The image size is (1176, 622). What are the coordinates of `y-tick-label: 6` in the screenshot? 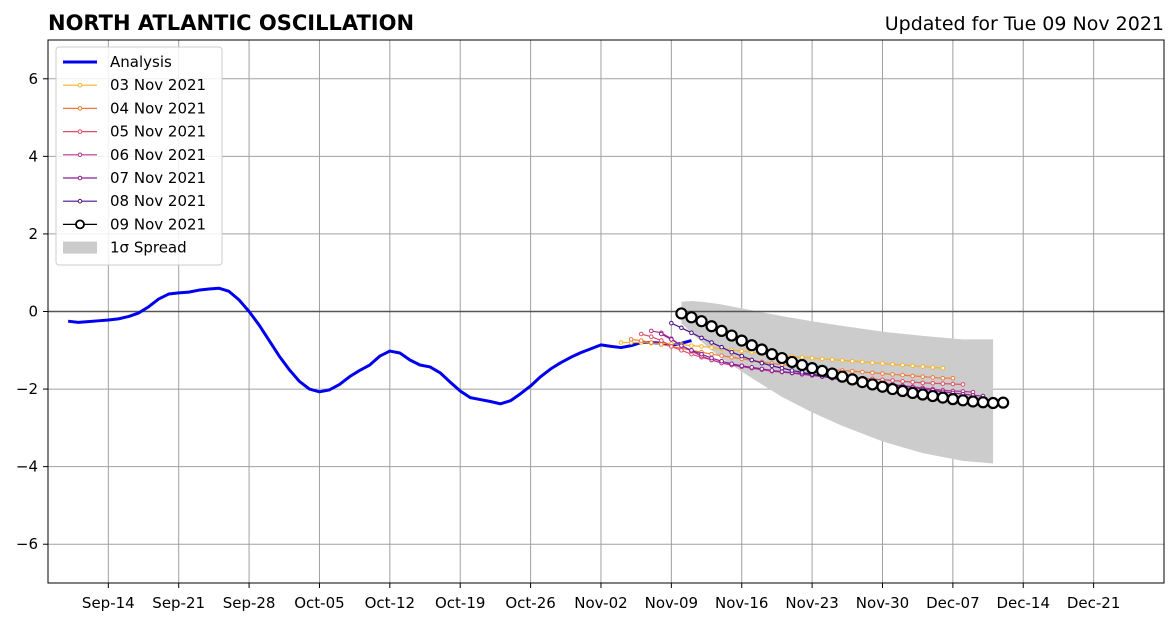 It's located at (33, 79).